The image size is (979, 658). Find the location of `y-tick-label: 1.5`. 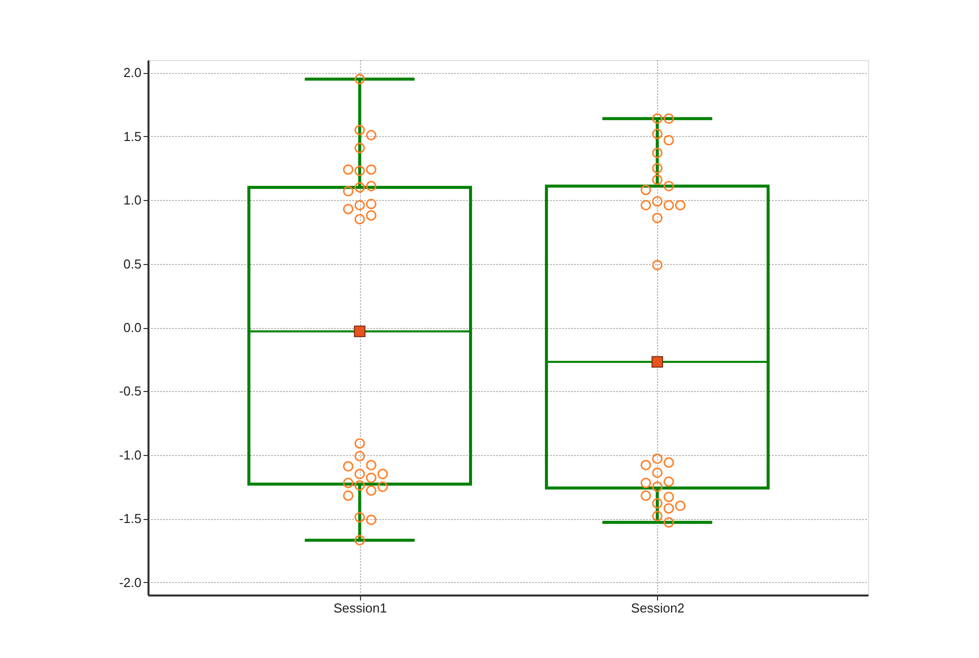

y-tick-label: 1.5 is located at coordinates (132, 136).